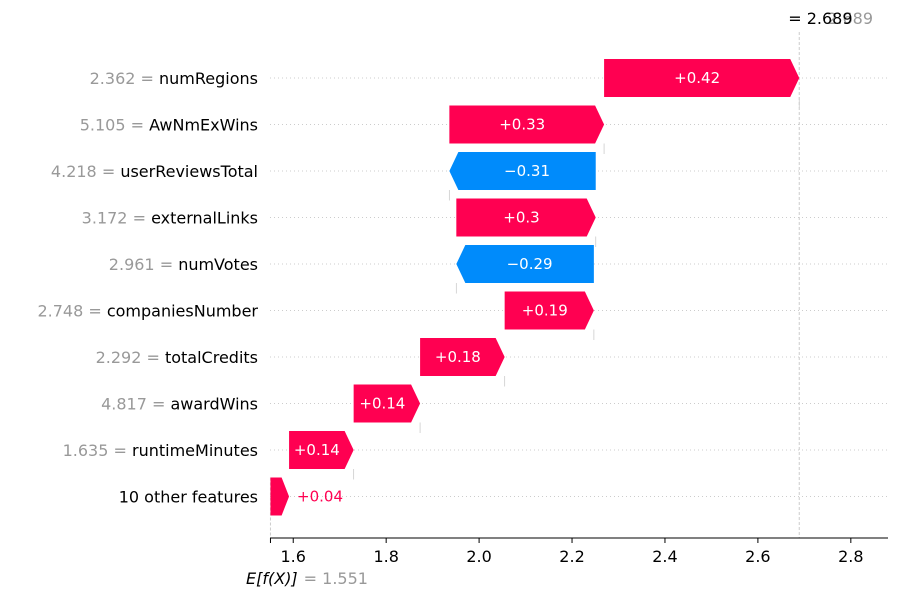 This screenshot has height=598, width=898. What do you see at coordinates (458, 357) in the screenshot?
I see `bar-value-label: +0.18` at bounding box center [458, 357].